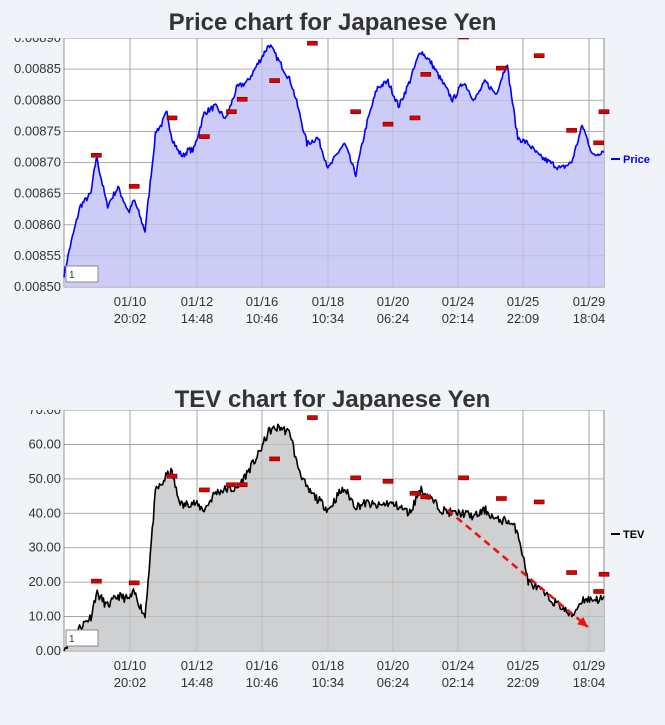 This screenshot has height=725, width=665. Describe the element at coordinates (634, 535) in the screenshot. I see `legend-label: TEV` at that location.